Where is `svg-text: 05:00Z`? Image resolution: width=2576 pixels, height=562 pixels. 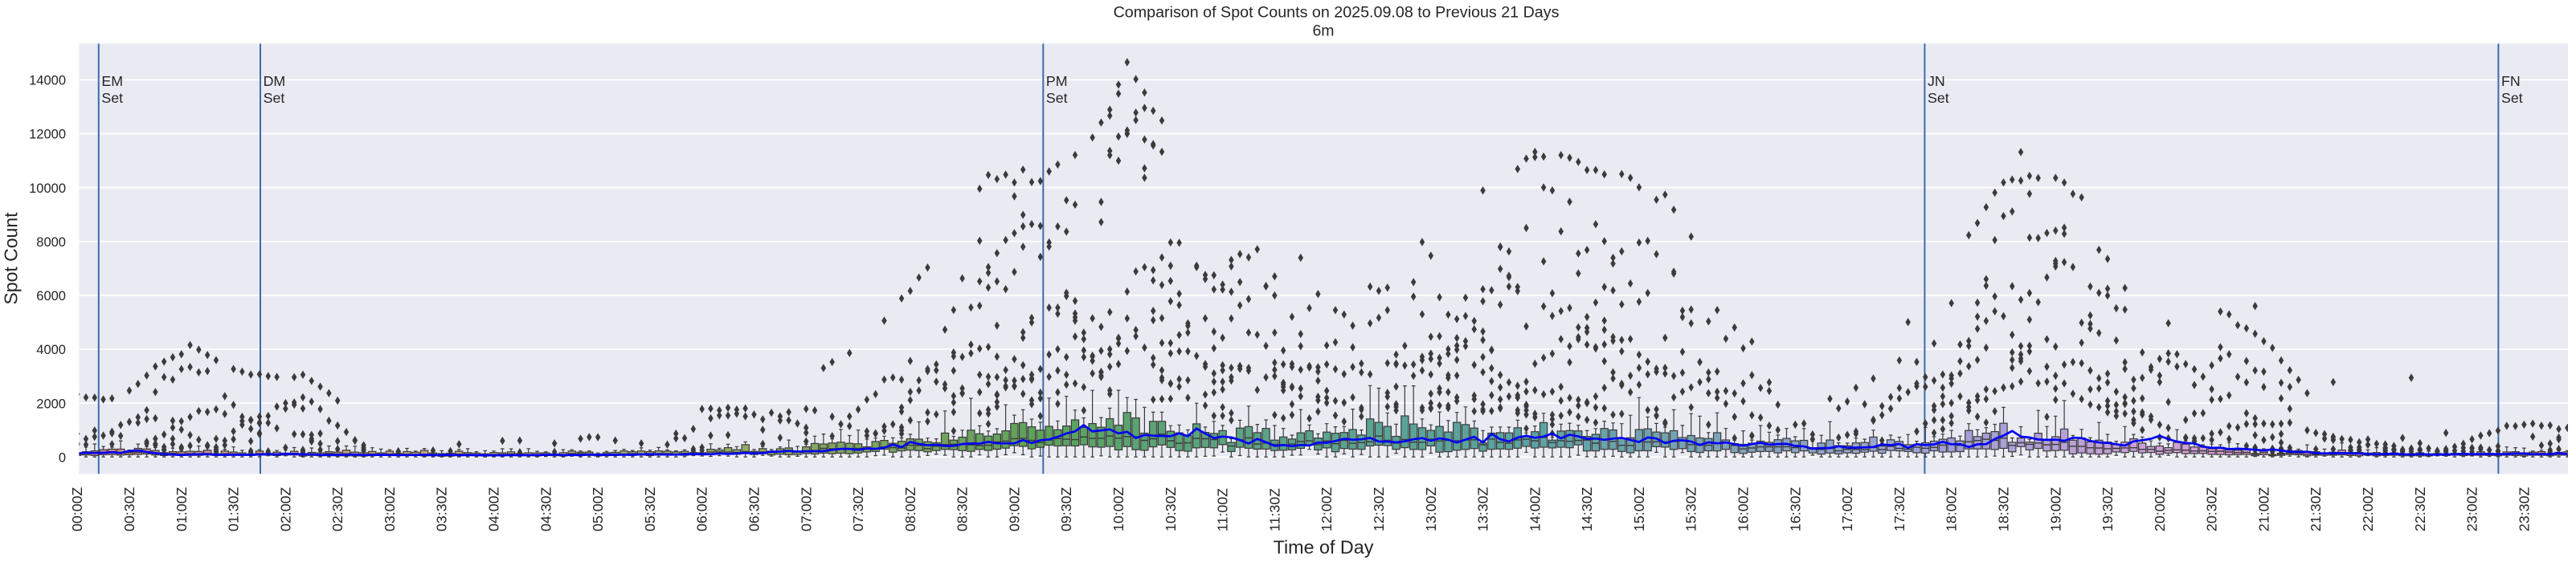
svg-text: 05:00Z is located at coordinates (598, 509).